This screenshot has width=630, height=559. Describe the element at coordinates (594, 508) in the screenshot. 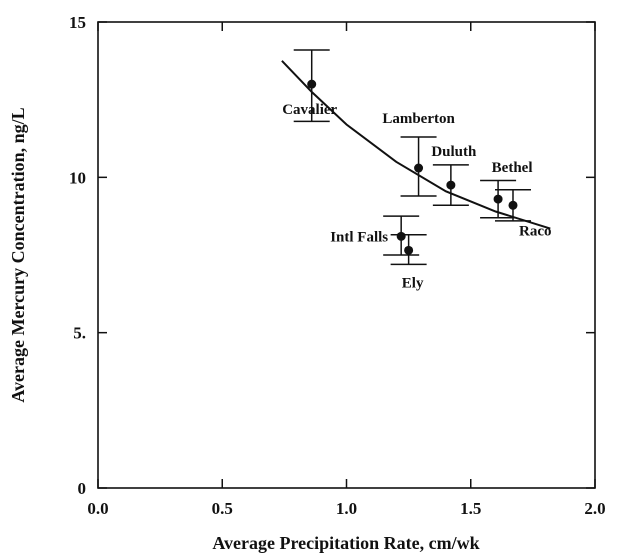

I see `x-tick-label: 2.0` at that location.